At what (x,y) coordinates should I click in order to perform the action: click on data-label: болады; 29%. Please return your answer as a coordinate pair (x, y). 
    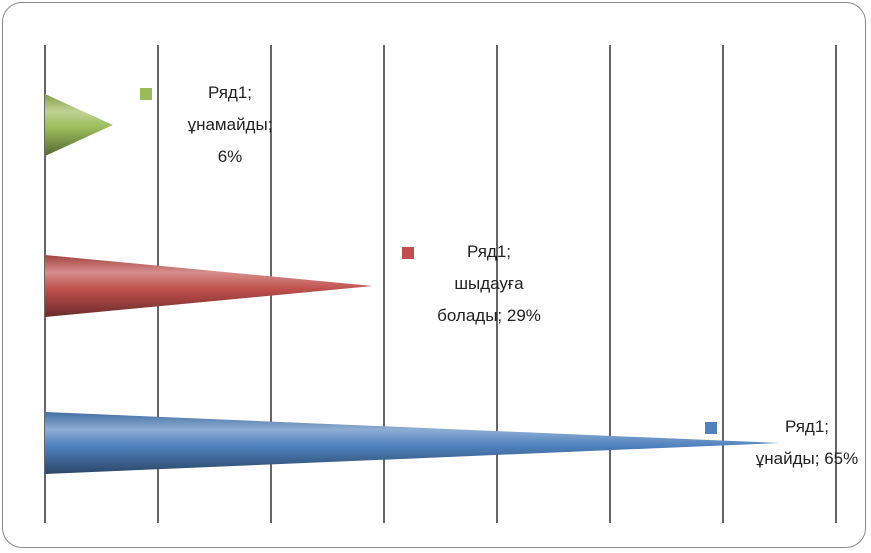
    Looking at the image, I should click on (489, 315).